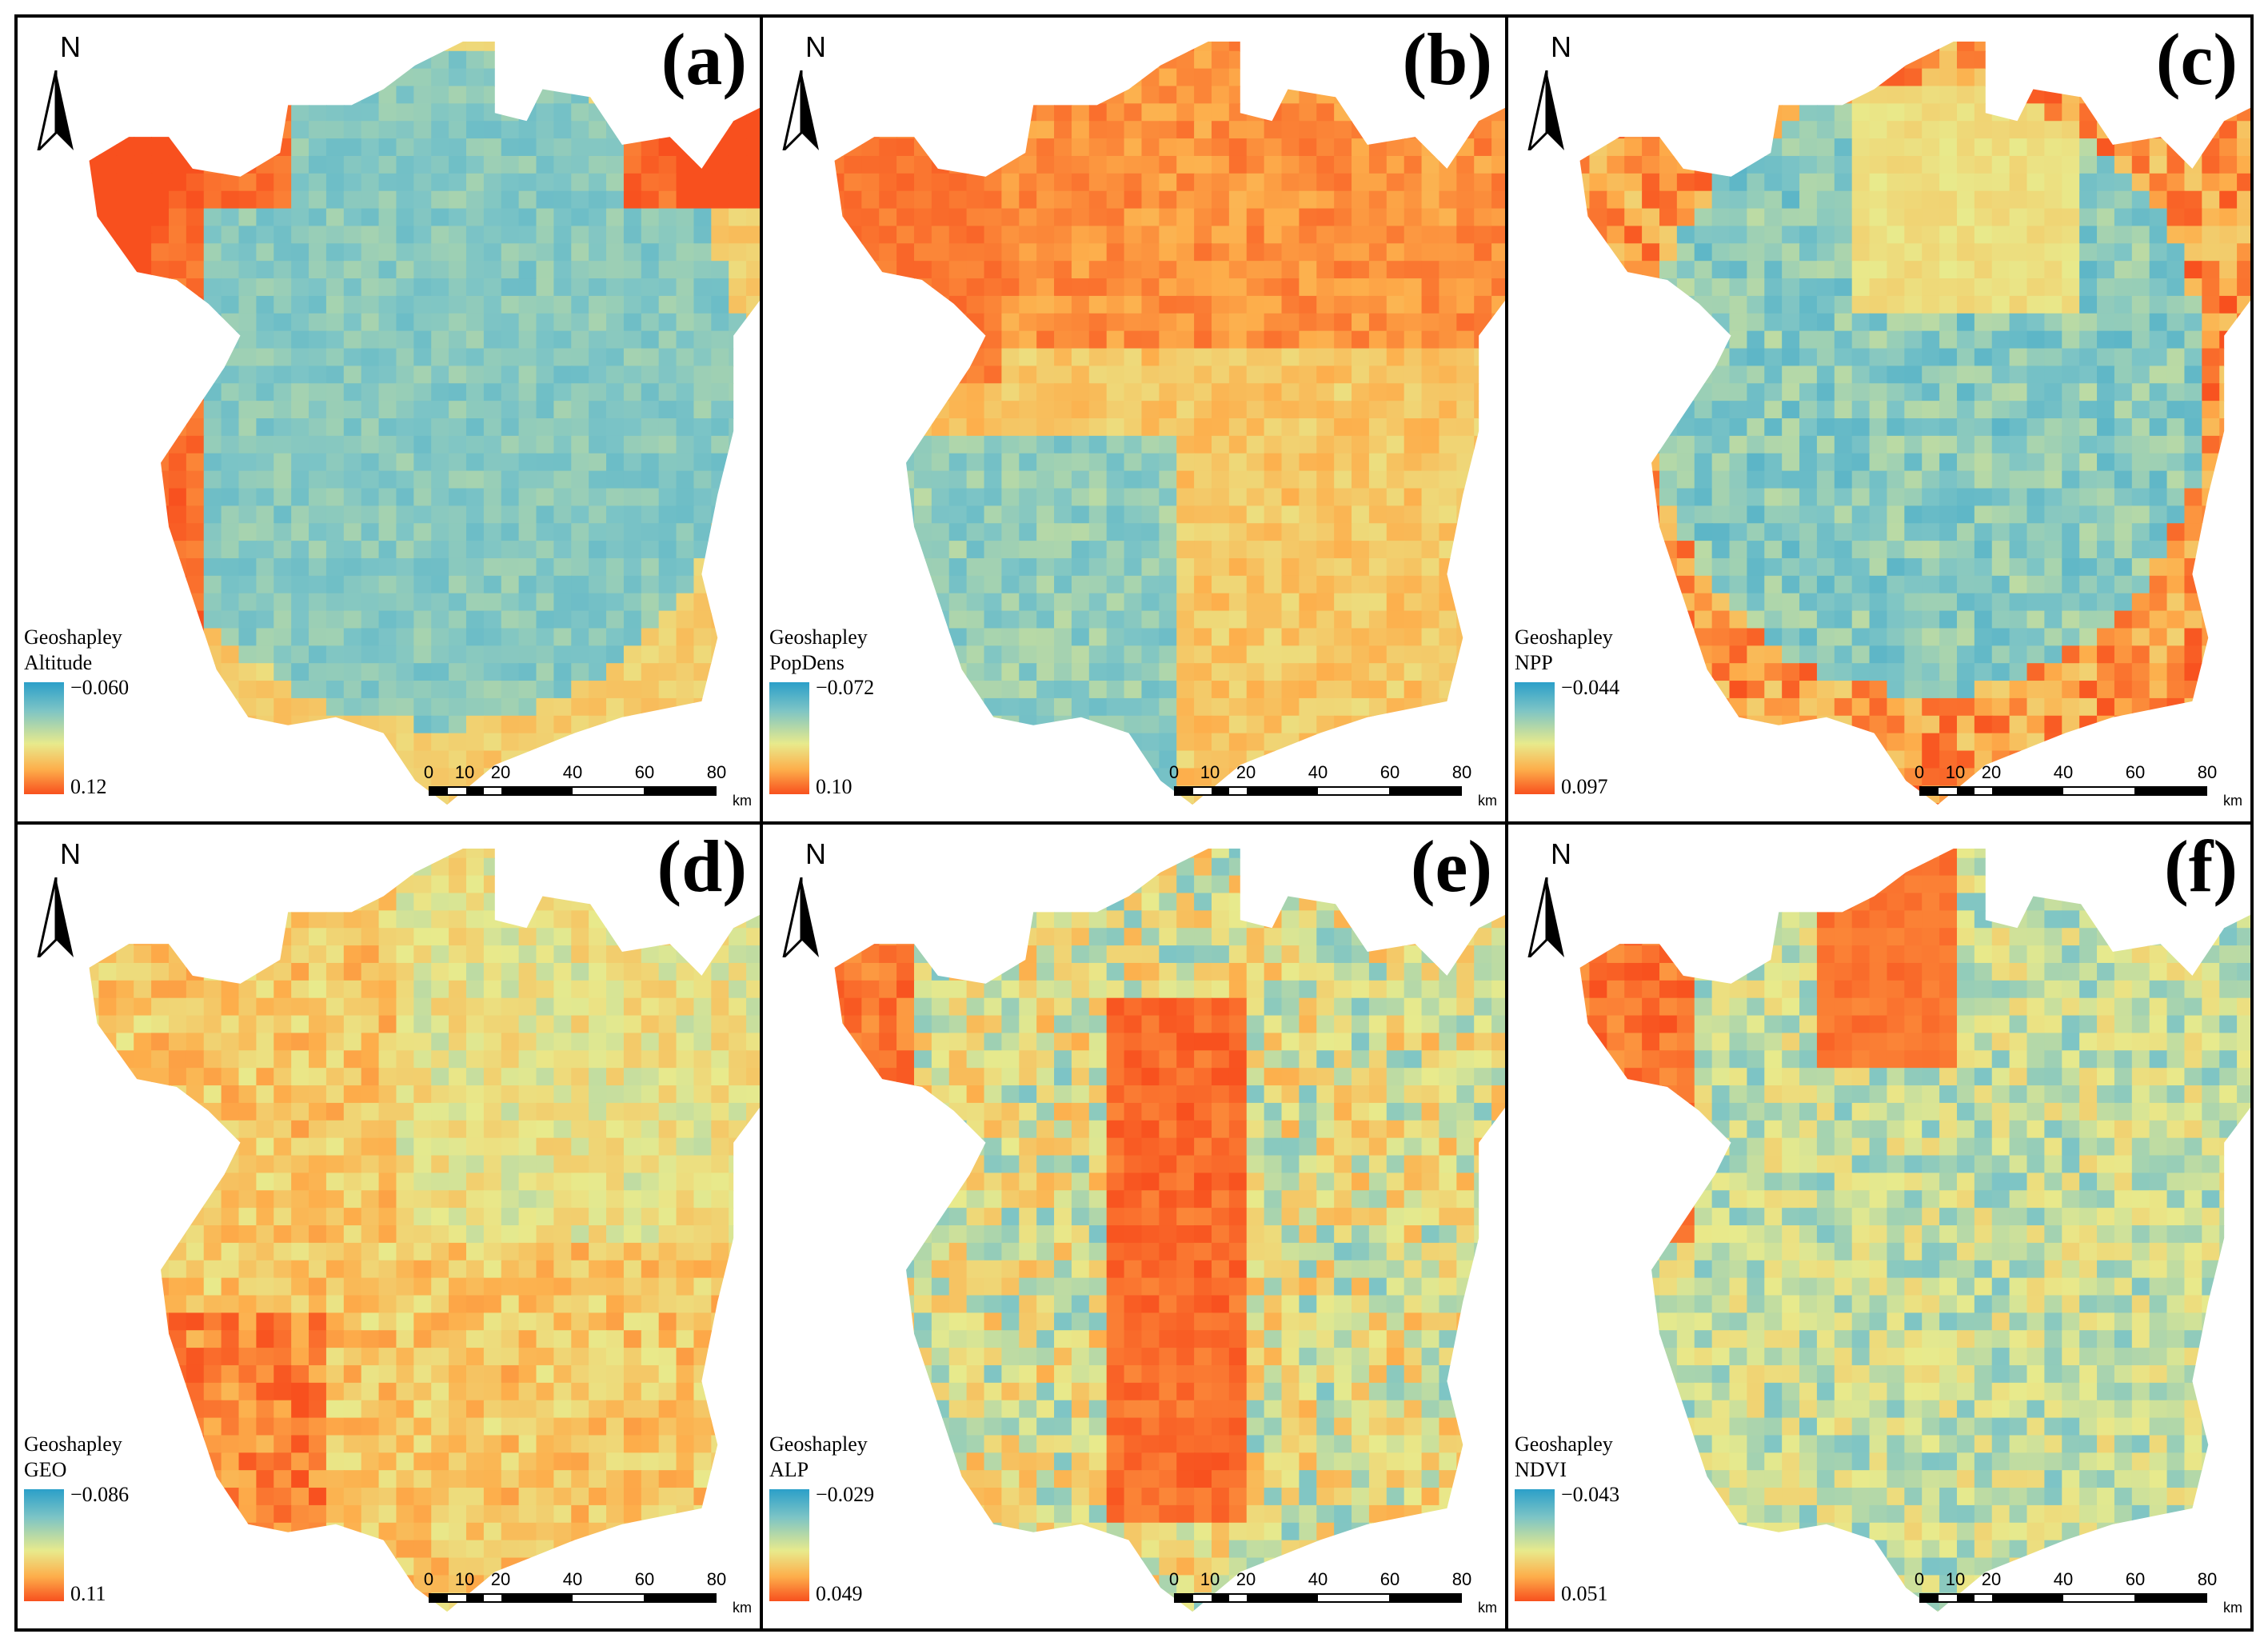  Describe the element at coordinates (2196, 59) in the screenshot. I see `panel-letter: (c)` at that location.